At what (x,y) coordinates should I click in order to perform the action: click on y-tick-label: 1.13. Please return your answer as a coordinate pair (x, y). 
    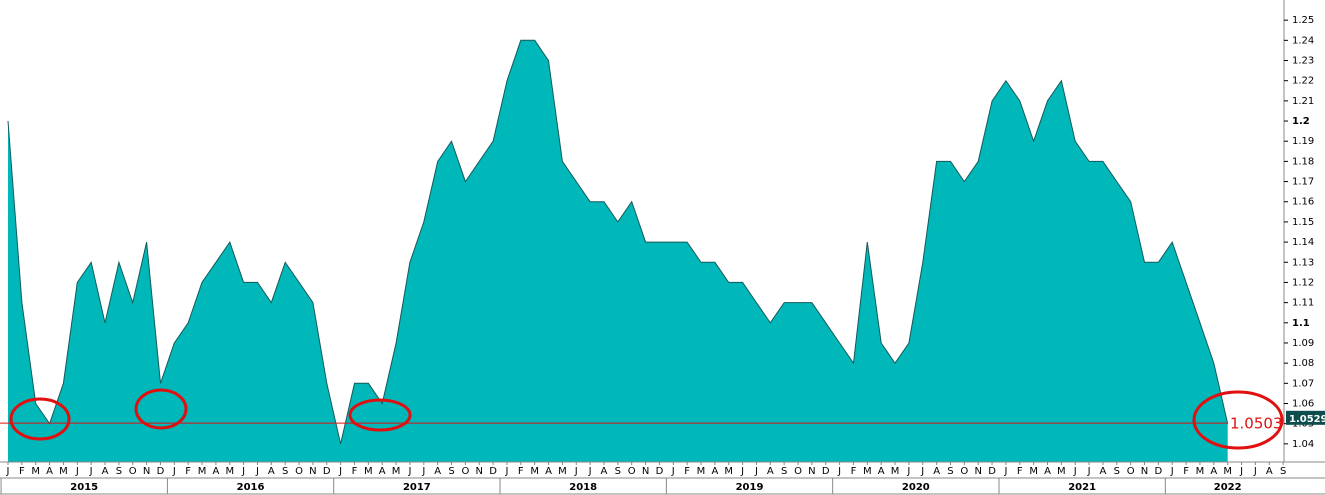
    Looking at the image, I should click on (1303, 262).